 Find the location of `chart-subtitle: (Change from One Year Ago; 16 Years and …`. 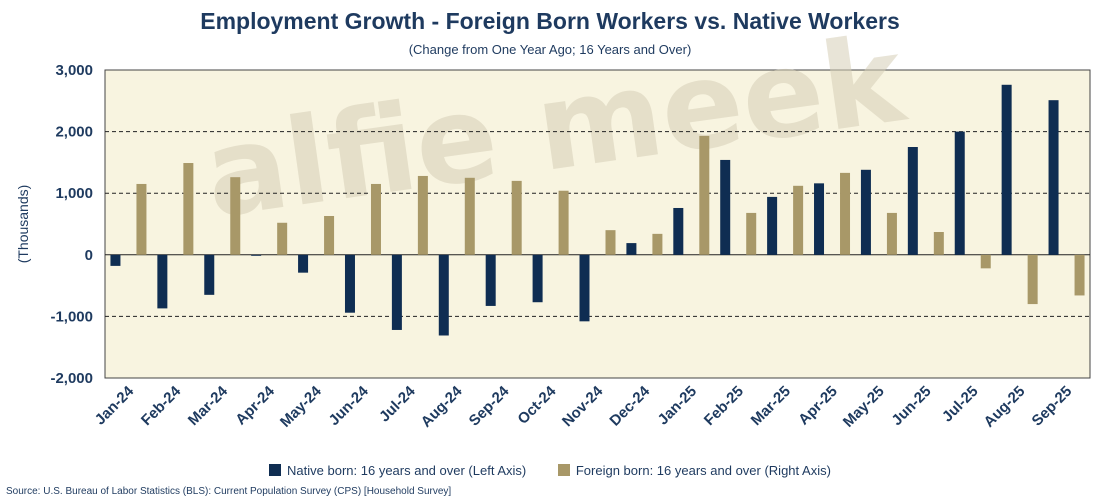

chart-subtitle: (Change from One Year Ago; 16 Years and … is located at coordinates (550, 49).